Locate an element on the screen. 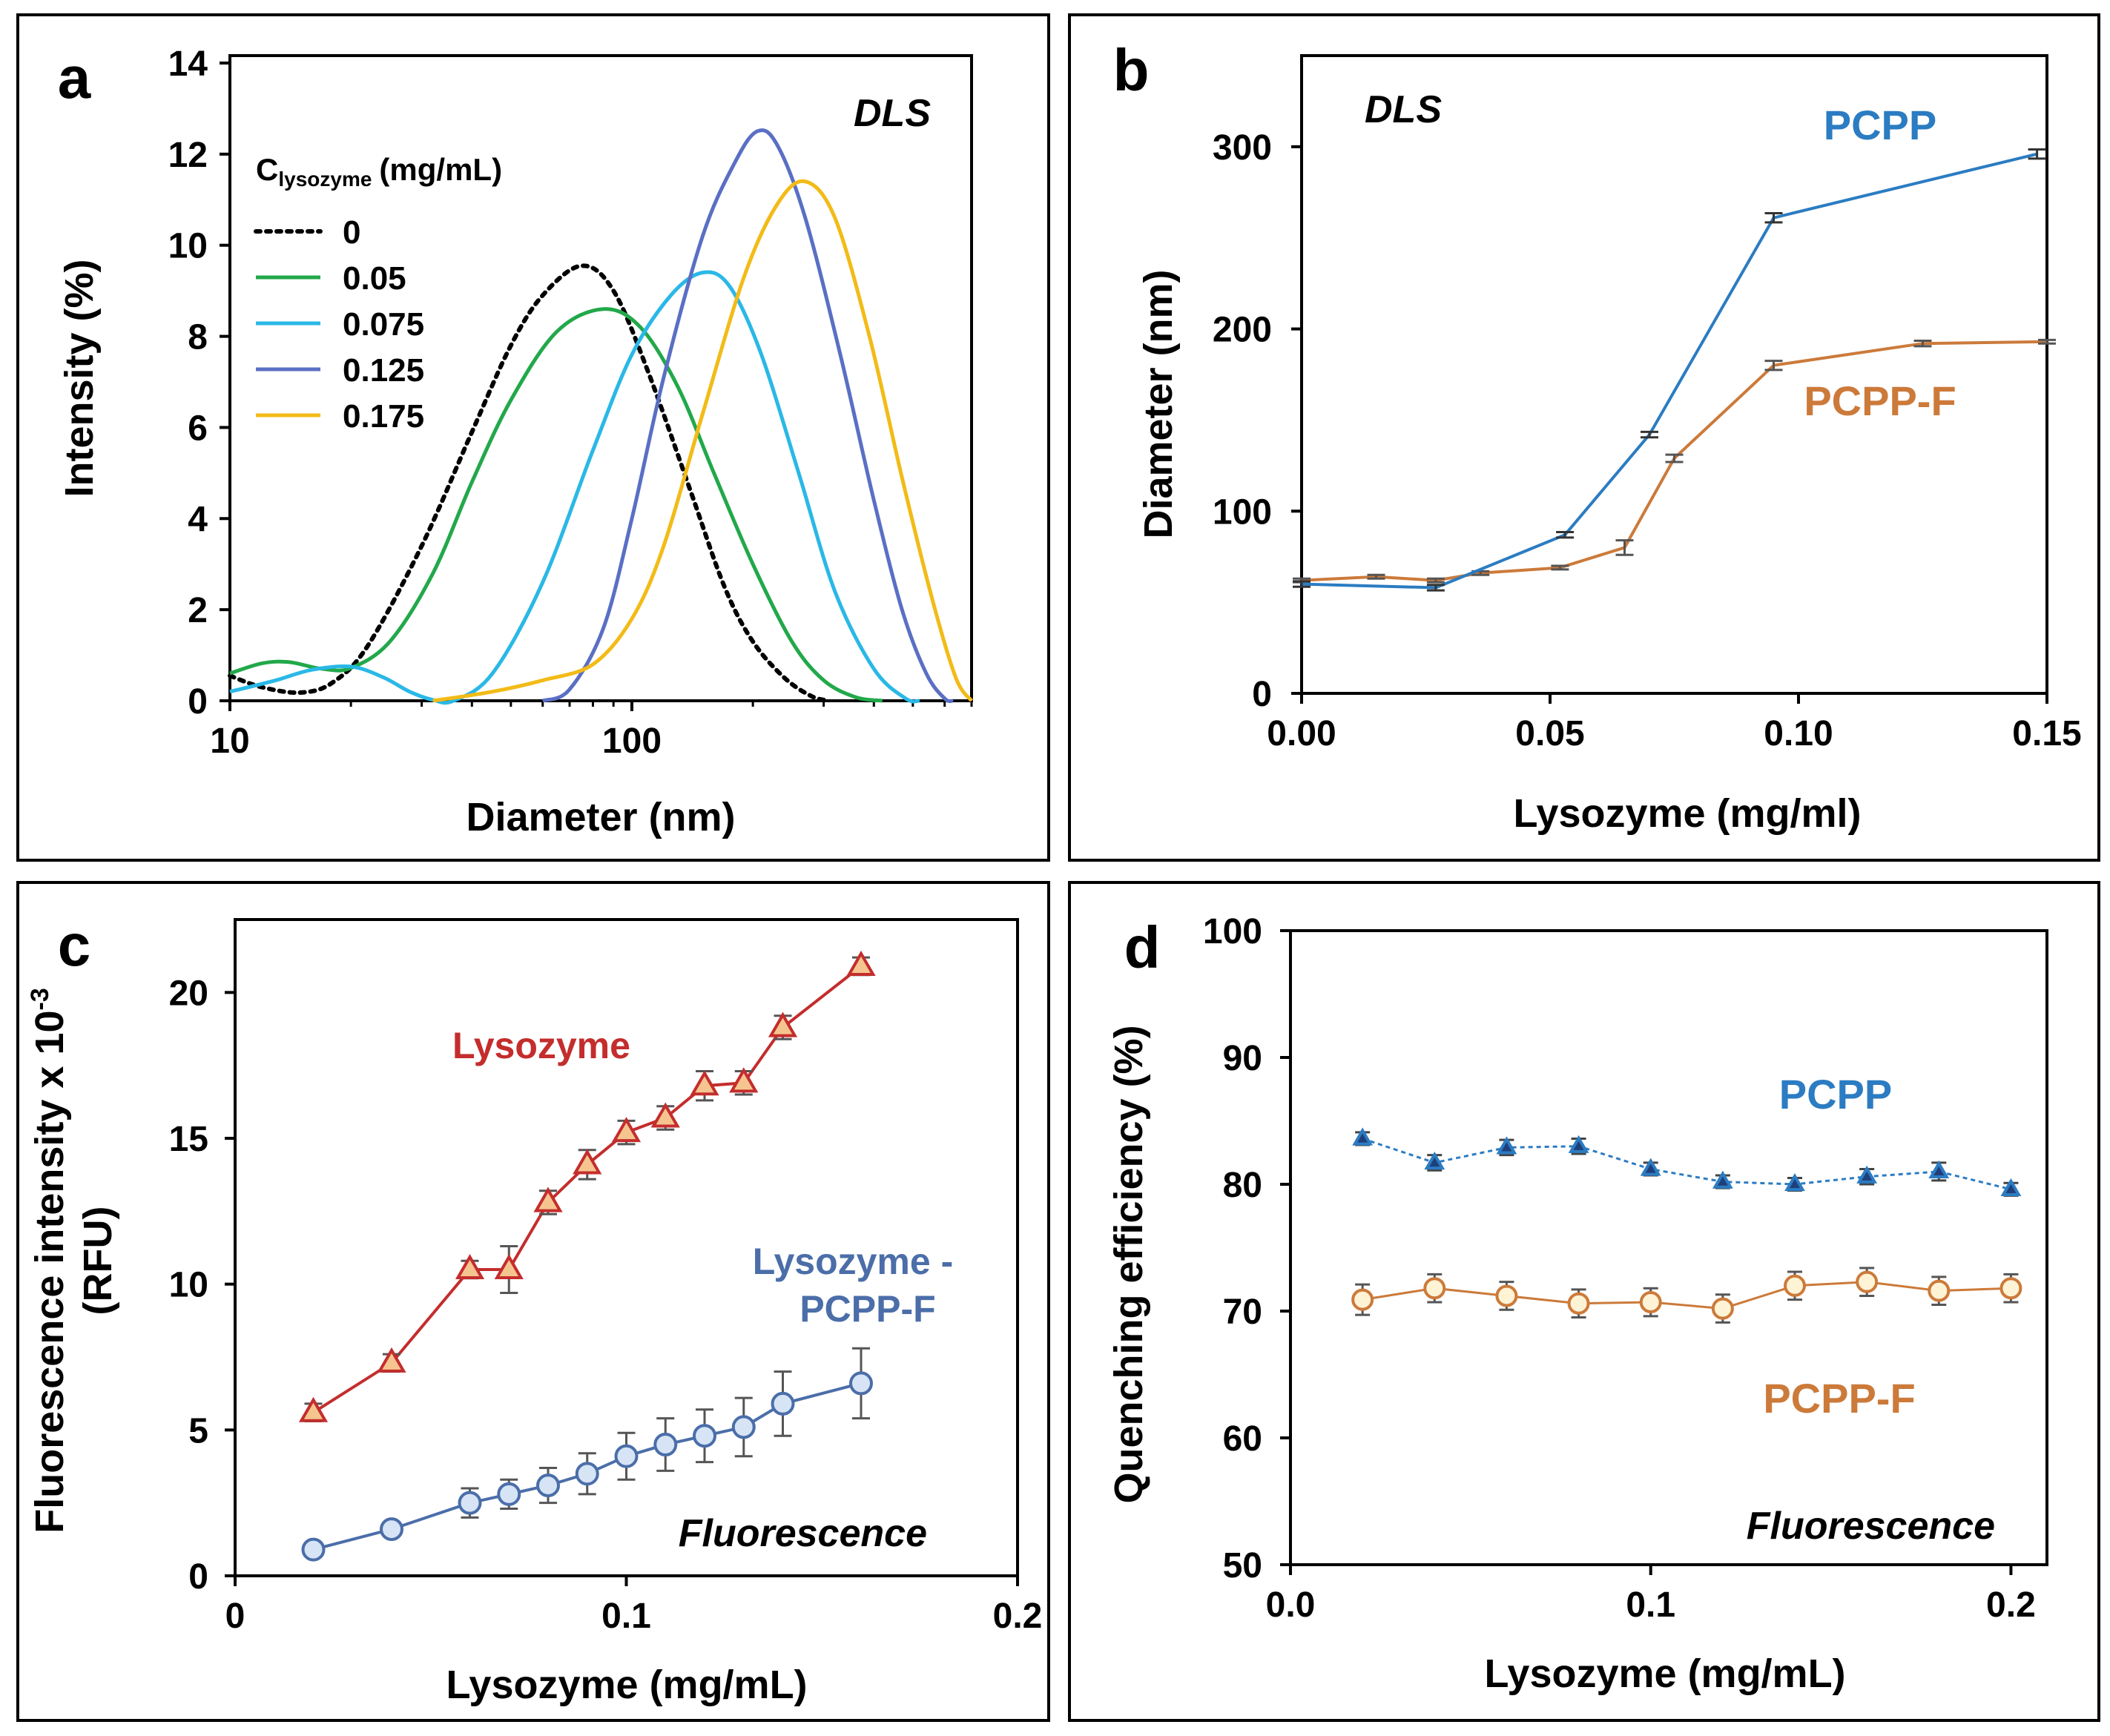  panel-c-ytick-label: 10 is located at coordinates (188, 1286).